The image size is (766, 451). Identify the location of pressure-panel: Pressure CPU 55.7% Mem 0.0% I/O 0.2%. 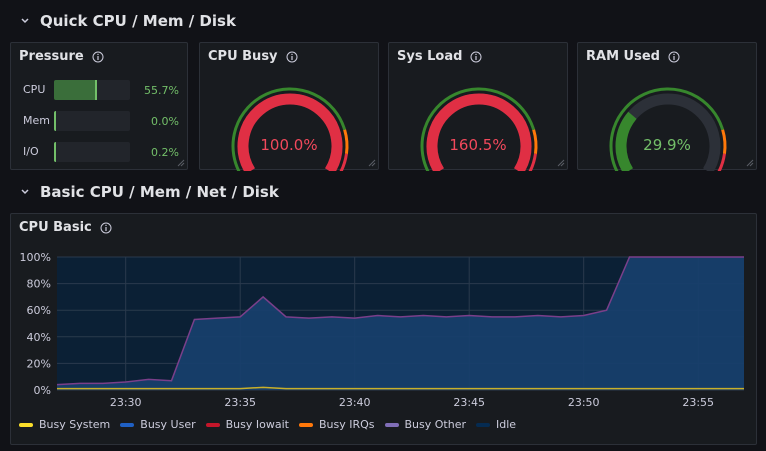
(99, 106).